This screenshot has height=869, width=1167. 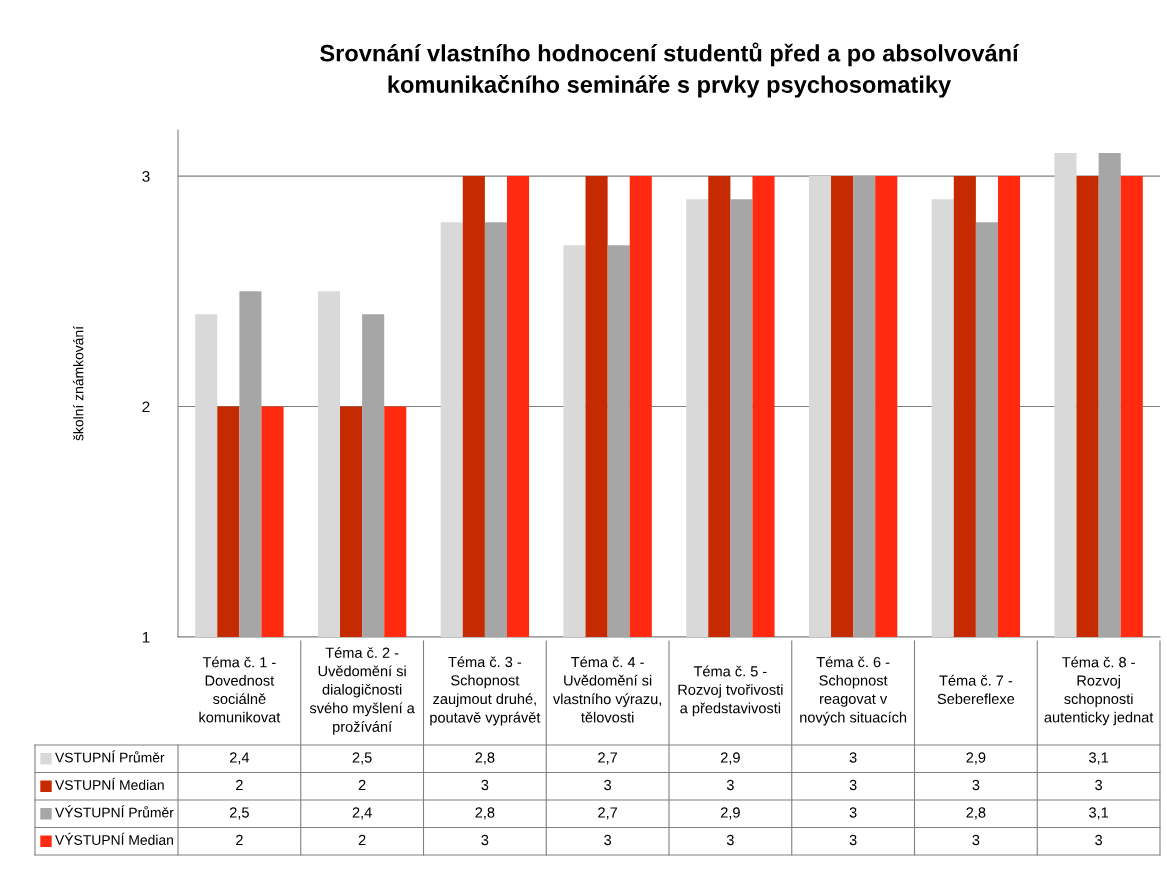 What do you see at coordinates (110, 756) in the screenshot?
I see `legend-label: VSTUPNÍ Průměr` at bounding box center [110, 756].